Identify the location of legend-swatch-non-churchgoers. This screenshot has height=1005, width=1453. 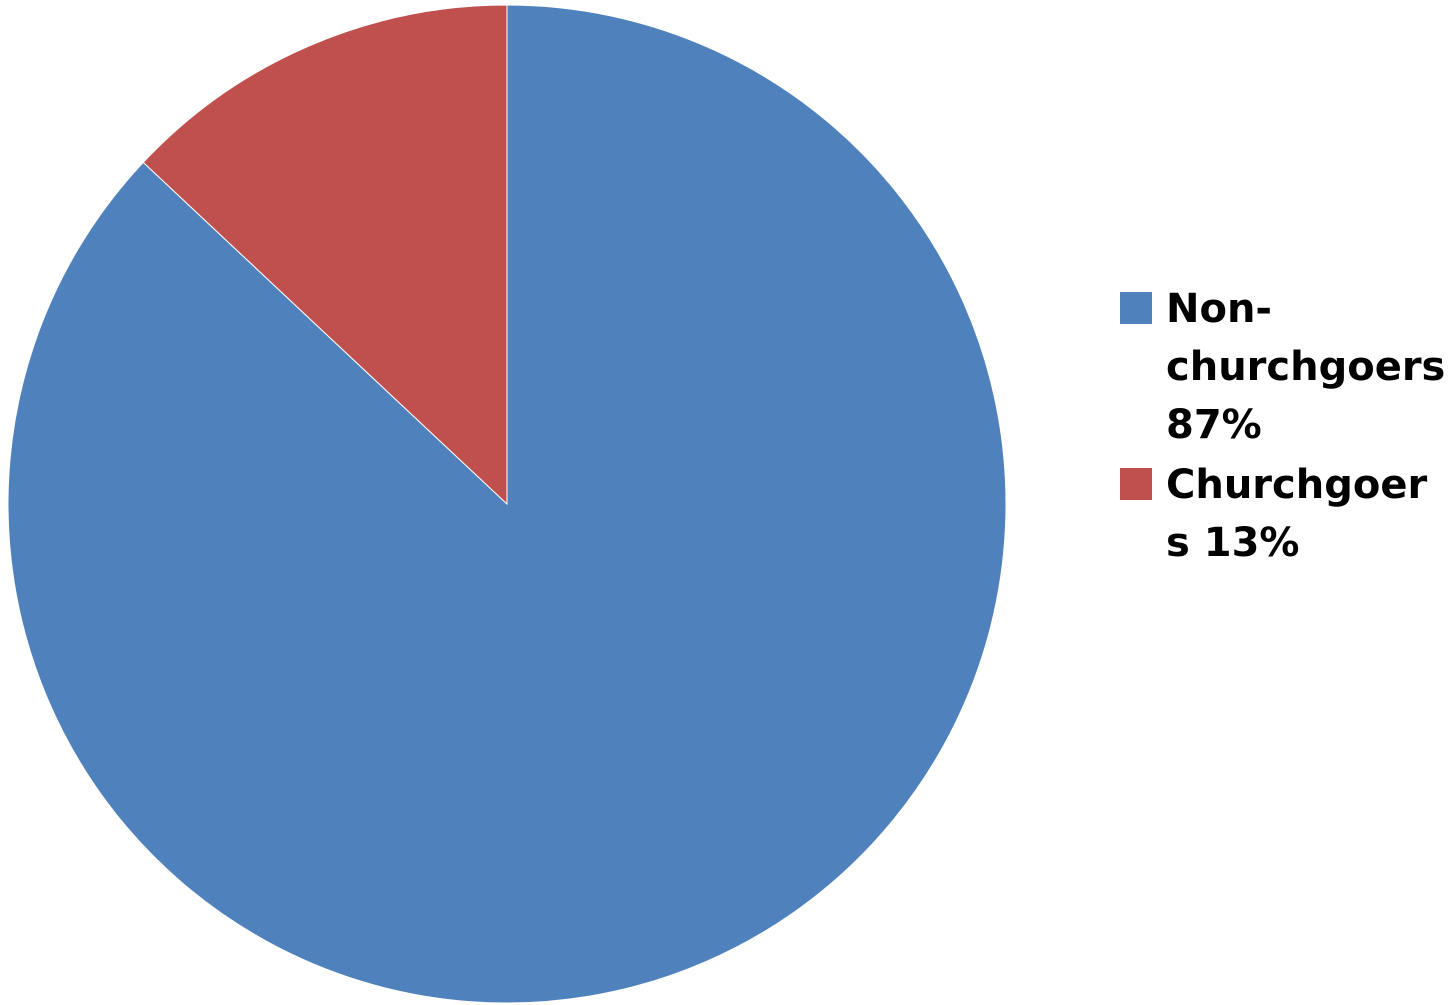
(1136, 308).